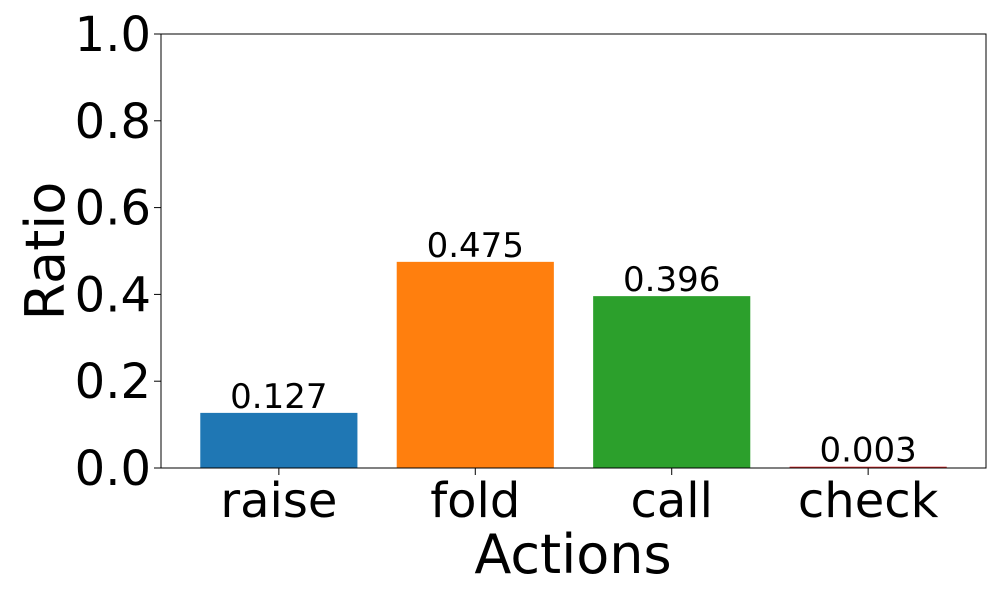 This screenshot has height=600, width=1000. Describe the element at coordinates (113, 209) in the screenshot. I see `y-tick-label: 0.6` at that location.